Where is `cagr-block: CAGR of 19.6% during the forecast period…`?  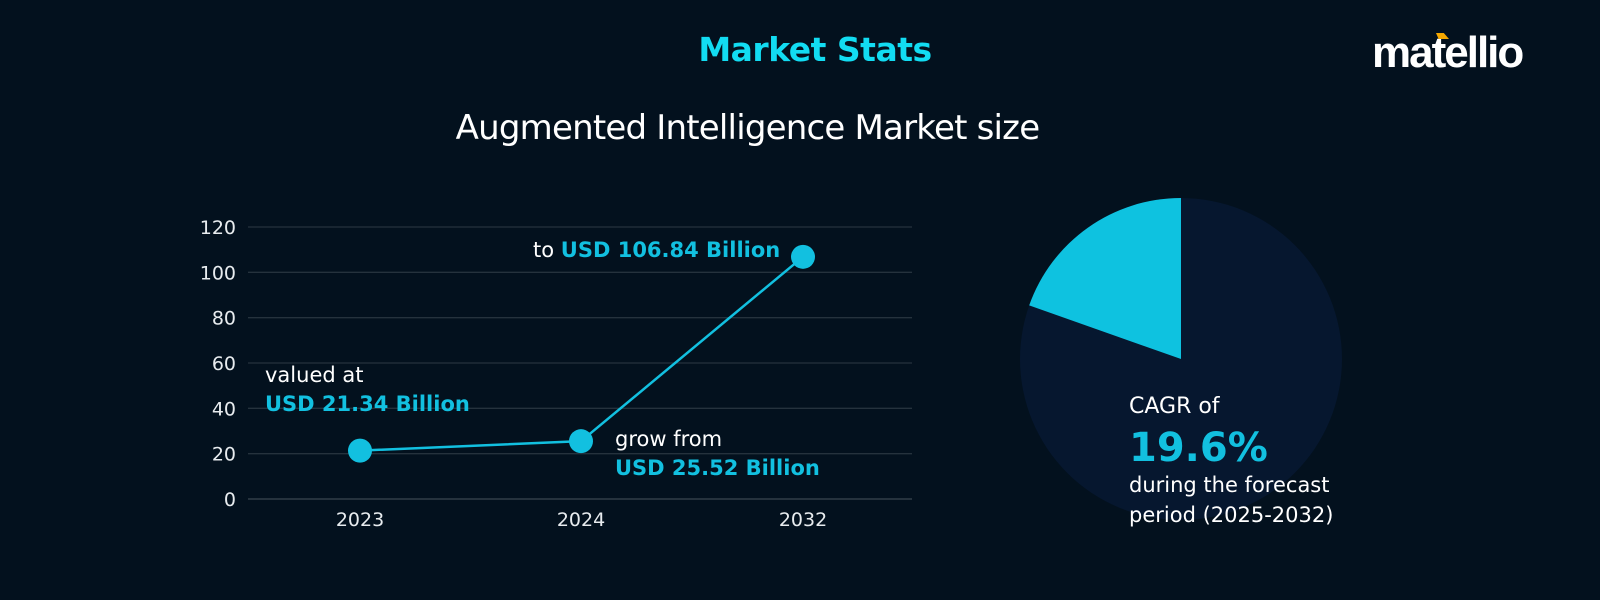 cagr-block: CAGR of 19.6% during the forecast period… is located at coordinates (1231, 461).